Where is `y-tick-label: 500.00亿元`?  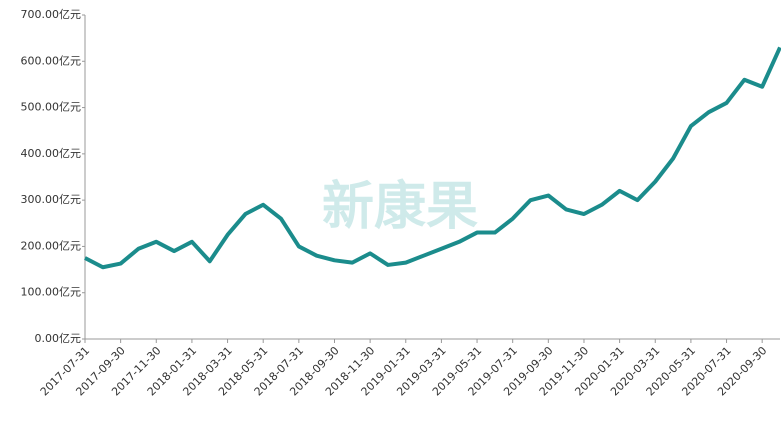 y-tick-label: 500.00亿元 is located at coordinates (51, 107).